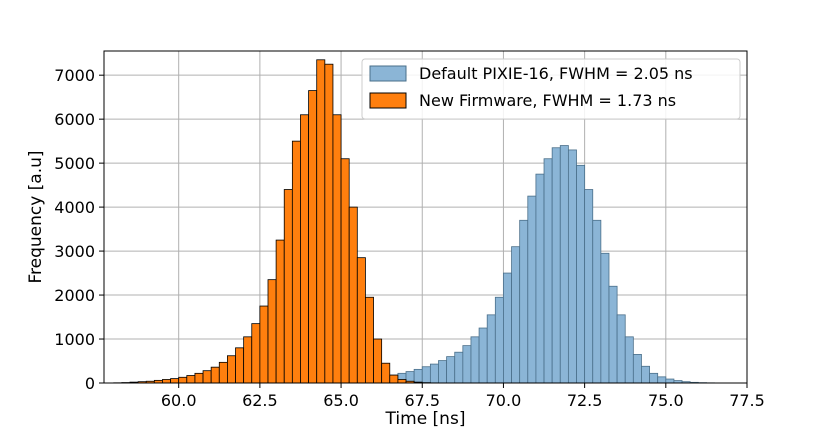  Describe the element at coordinates (36, 216) in the screenshot. I see `y-axis-label: Frequency [a.u]` at that location.